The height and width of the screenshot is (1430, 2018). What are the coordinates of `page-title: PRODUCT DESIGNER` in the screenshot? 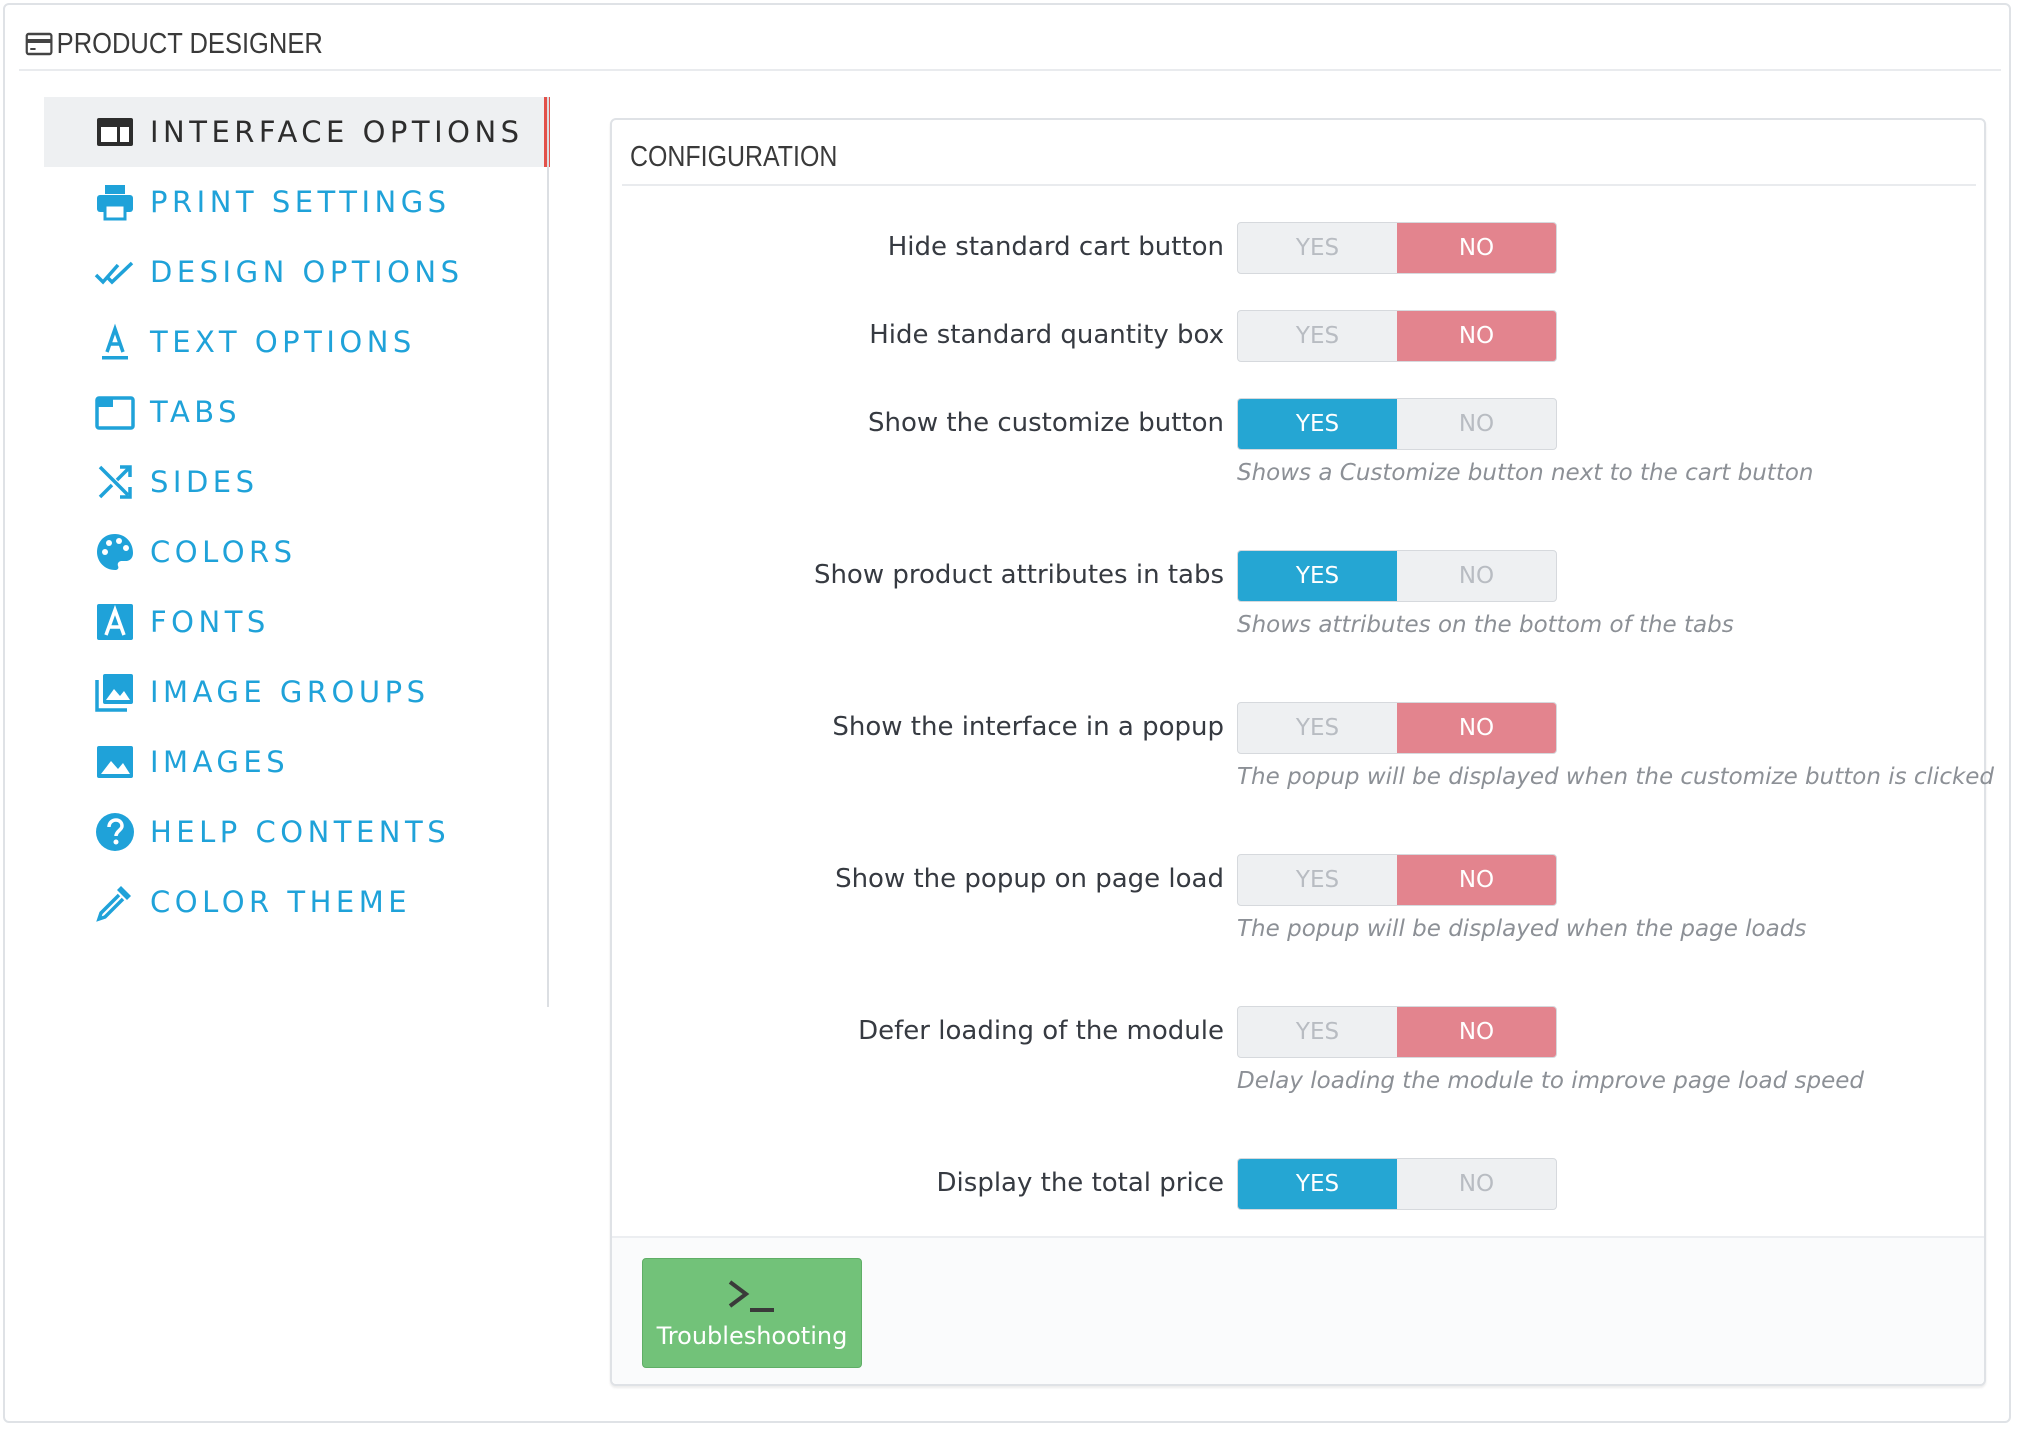 It's located at (189, 43).